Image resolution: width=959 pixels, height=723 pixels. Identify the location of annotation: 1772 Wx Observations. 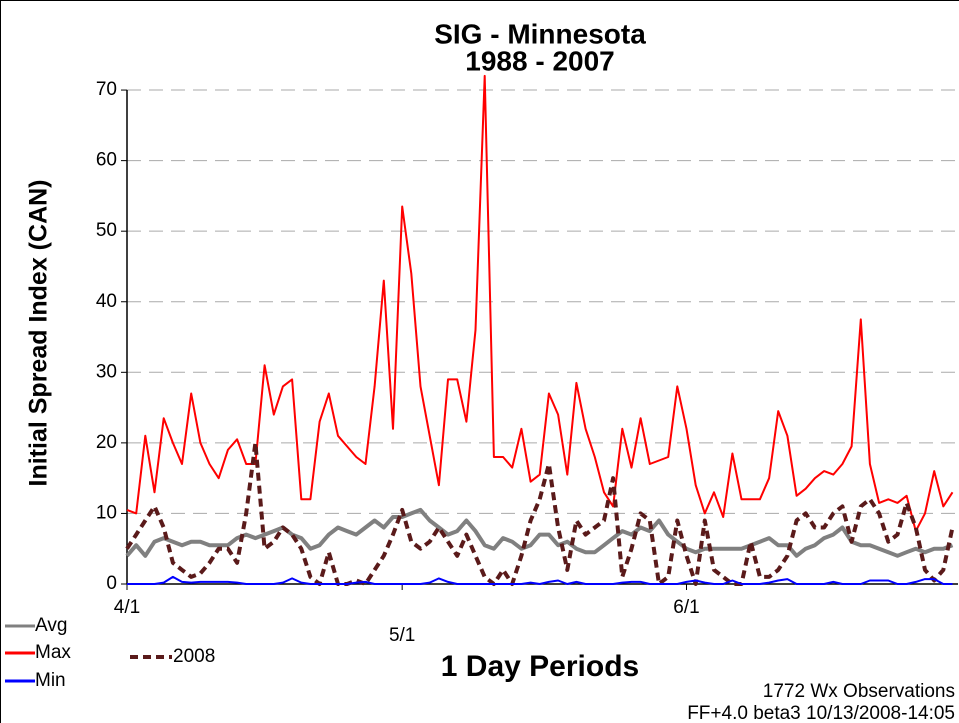
(859, 691).